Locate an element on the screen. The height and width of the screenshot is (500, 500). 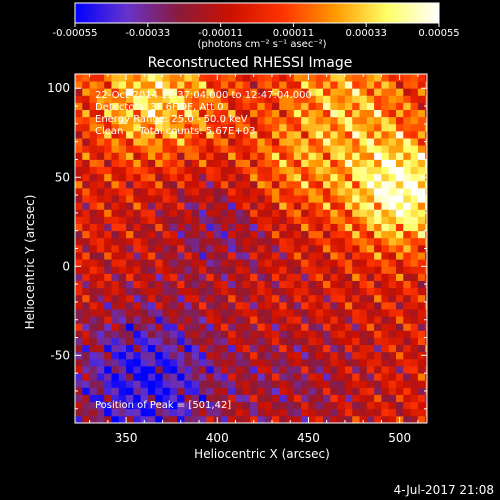
y-tick-label: -50 is located at coordinates (60, 355).